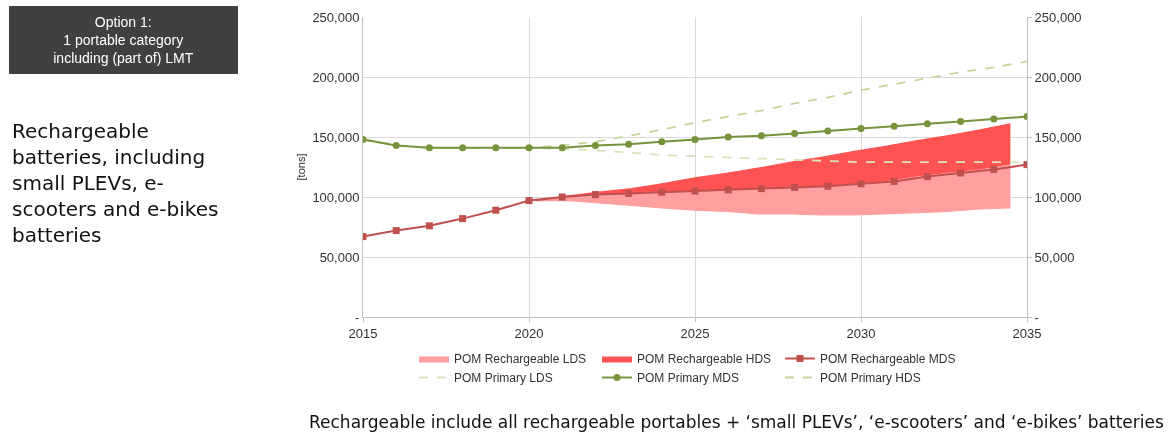  What do you see at coordinates (115, 183) in the screenshot?
I see `text: Rechargeable batteries, including small PLEVs, e-scooters and e-bikes batteries` at bounding box center [115, 183].